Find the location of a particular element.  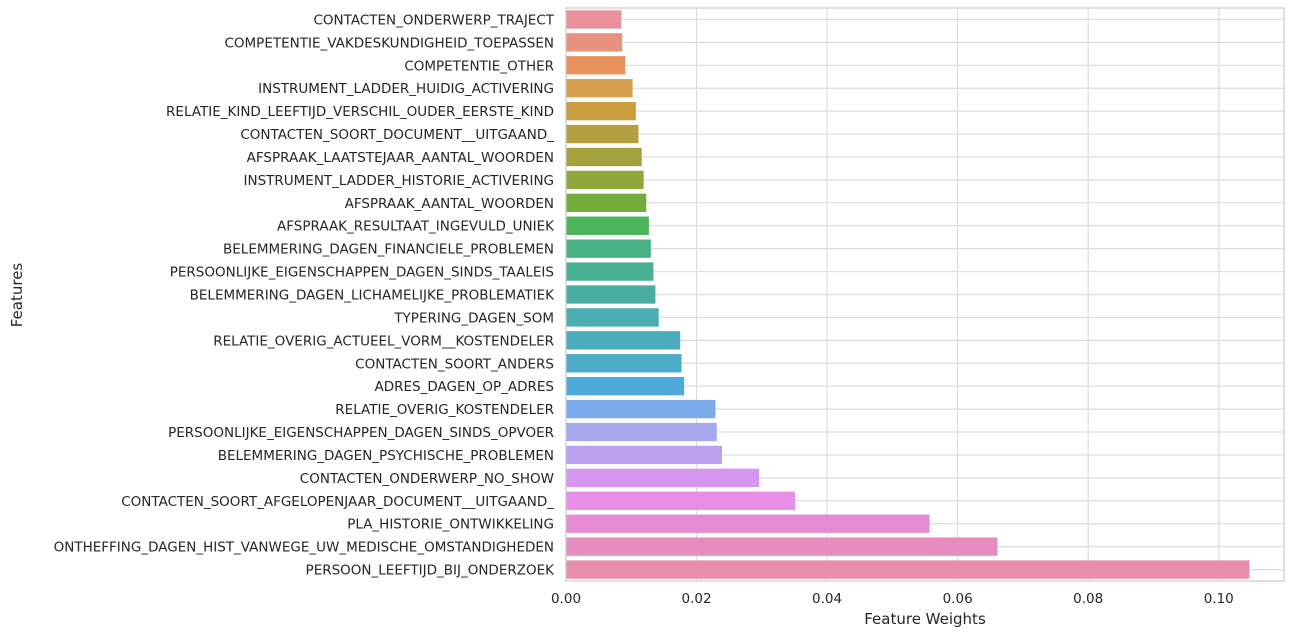

y-tick-label: BELEMMERING_DAGEN_PSYCHISCHE_PROBLEMEN is located at coordinates (386, 456).